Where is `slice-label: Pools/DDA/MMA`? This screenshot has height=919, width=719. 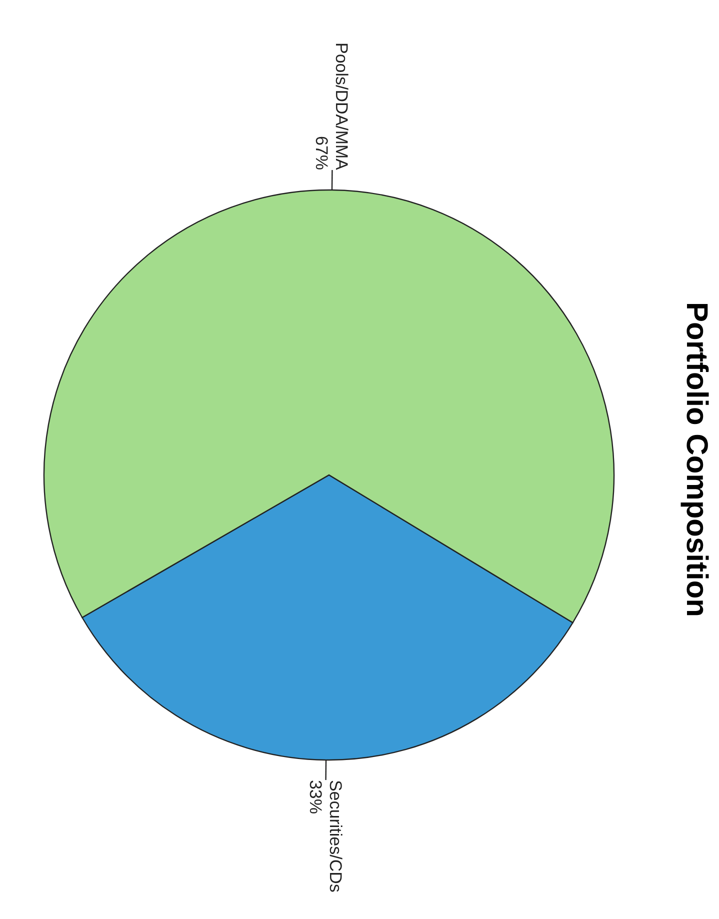 slice-label: Pools/DDA/MMA is located at coordinates (342, 106).